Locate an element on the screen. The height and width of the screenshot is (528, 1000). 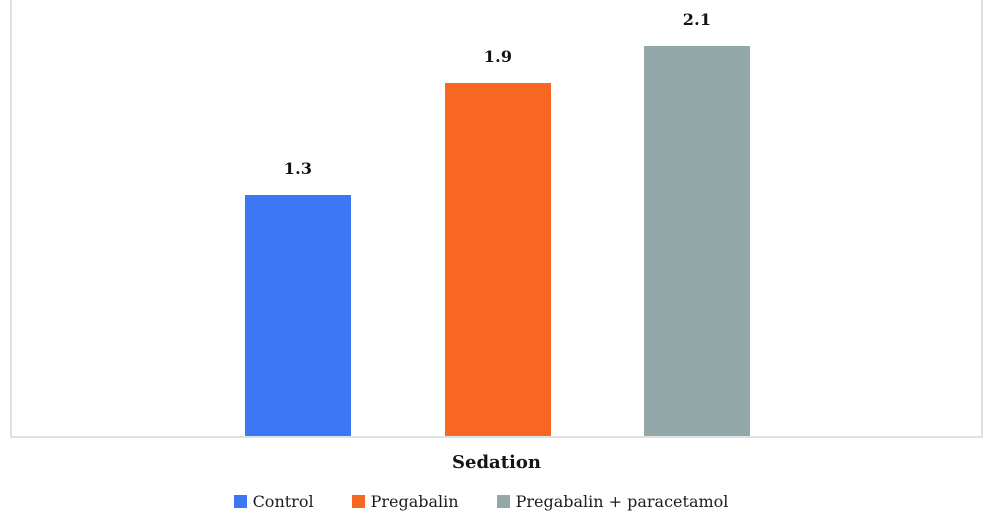
legend-swatch-pregabalin is located at coordinates (358, 501).